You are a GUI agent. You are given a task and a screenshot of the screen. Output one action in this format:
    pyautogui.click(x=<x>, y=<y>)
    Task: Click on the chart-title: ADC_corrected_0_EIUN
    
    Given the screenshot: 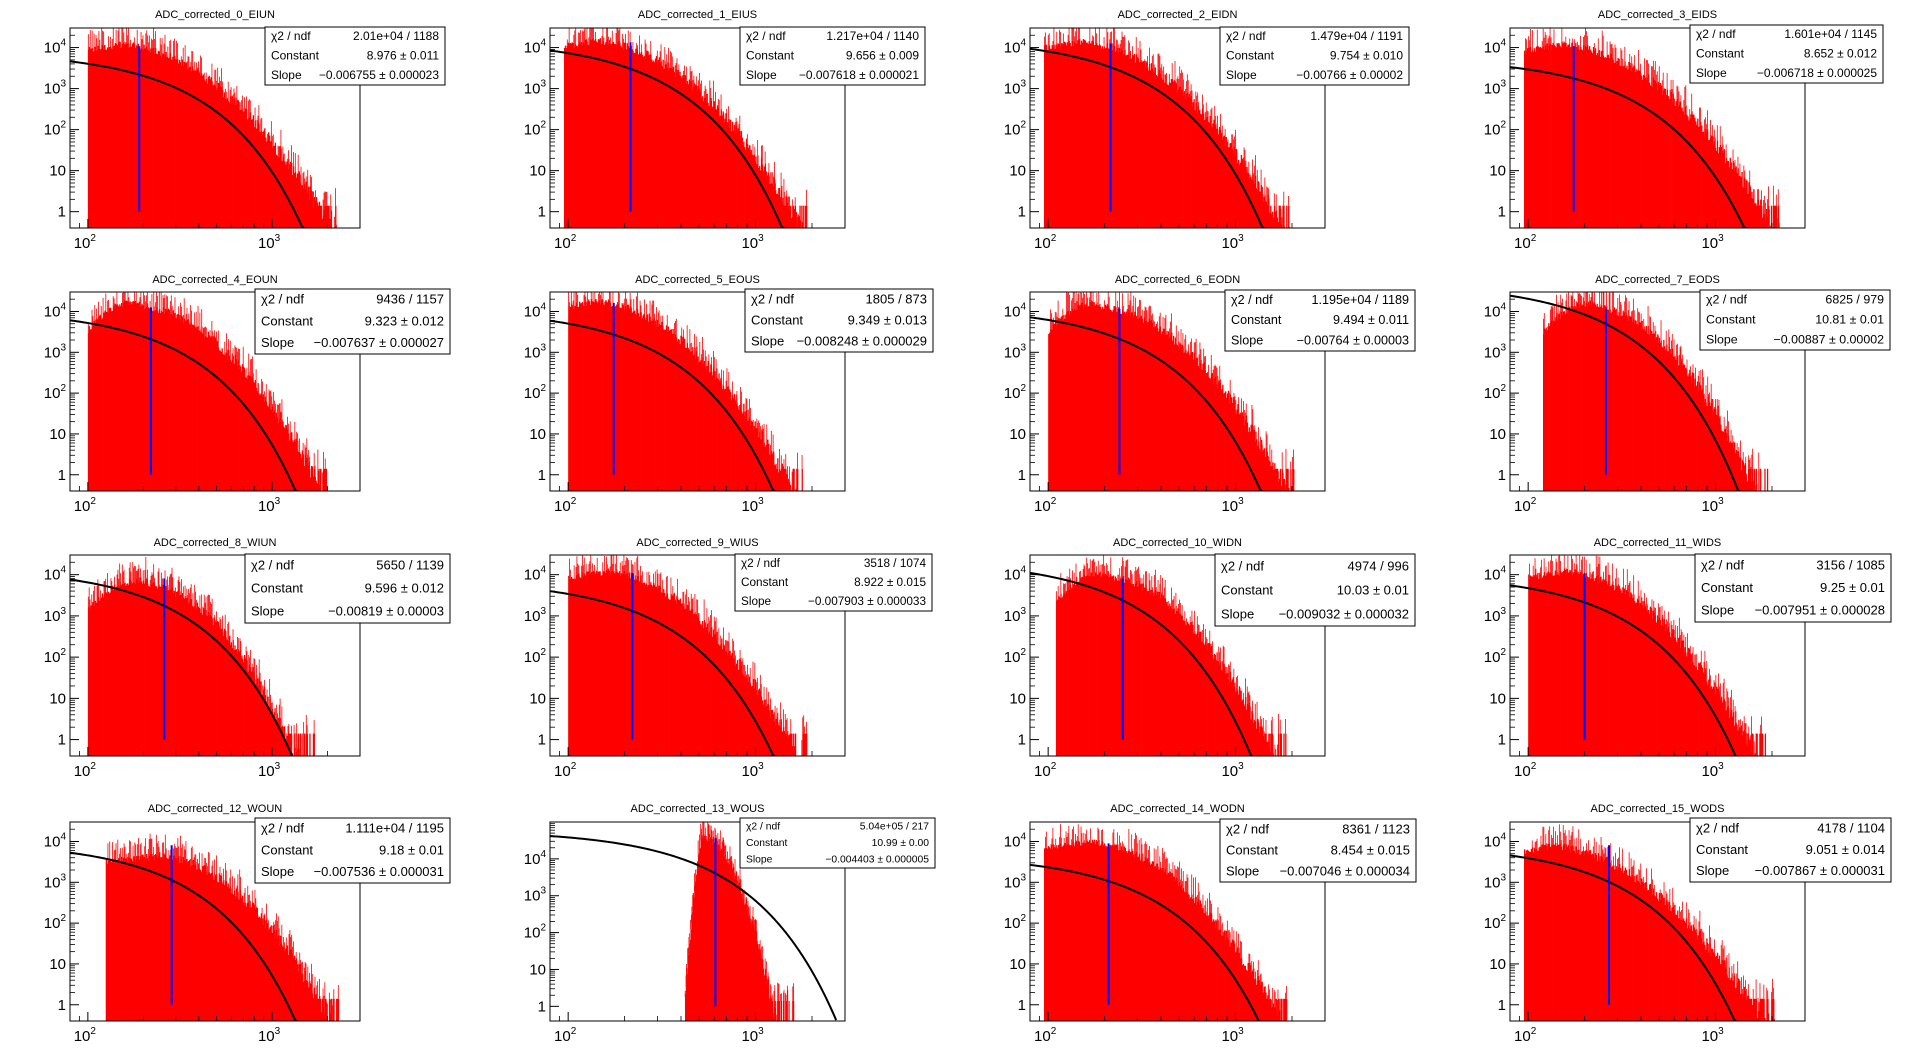 What is the action you would take?
    pyautogui.click(x=215, y=15)
    